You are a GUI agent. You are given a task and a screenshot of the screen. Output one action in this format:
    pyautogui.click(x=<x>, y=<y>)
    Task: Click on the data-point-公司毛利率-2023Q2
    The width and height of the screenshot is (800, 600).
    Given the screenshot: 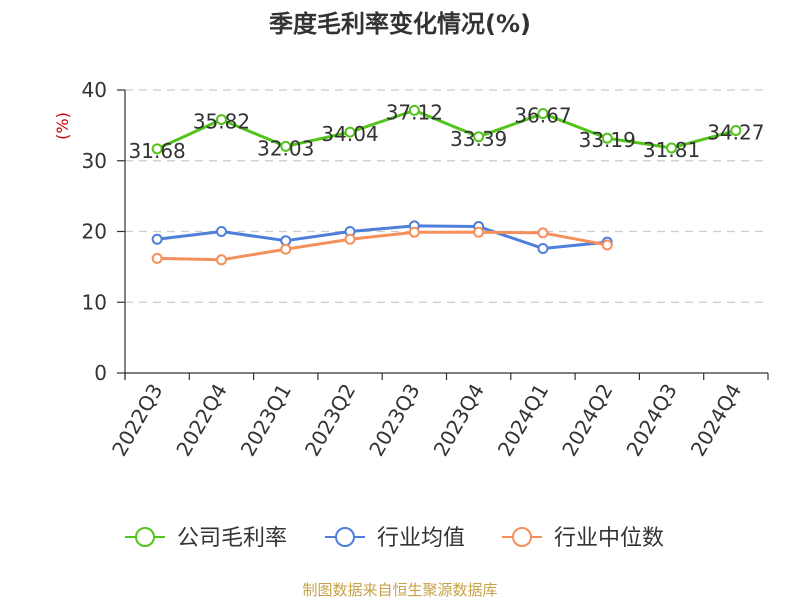 What is the action you would take?
    pyautogui.click(x=350, y=132)
    